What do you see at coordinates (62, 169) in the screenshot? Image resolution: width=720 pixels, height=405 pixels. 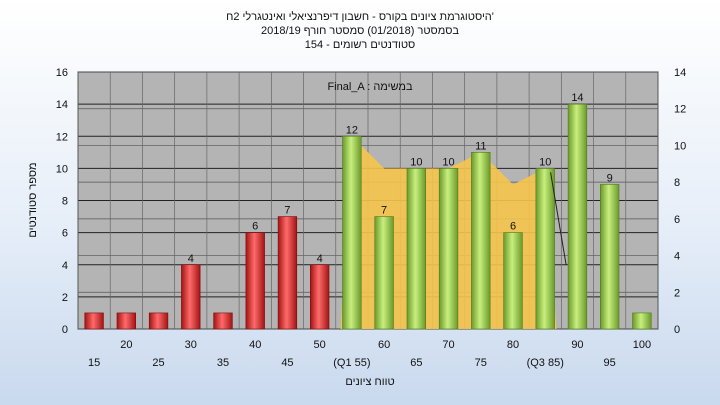 I see `y-tick-left: 10` at bounding box center [62, 169].